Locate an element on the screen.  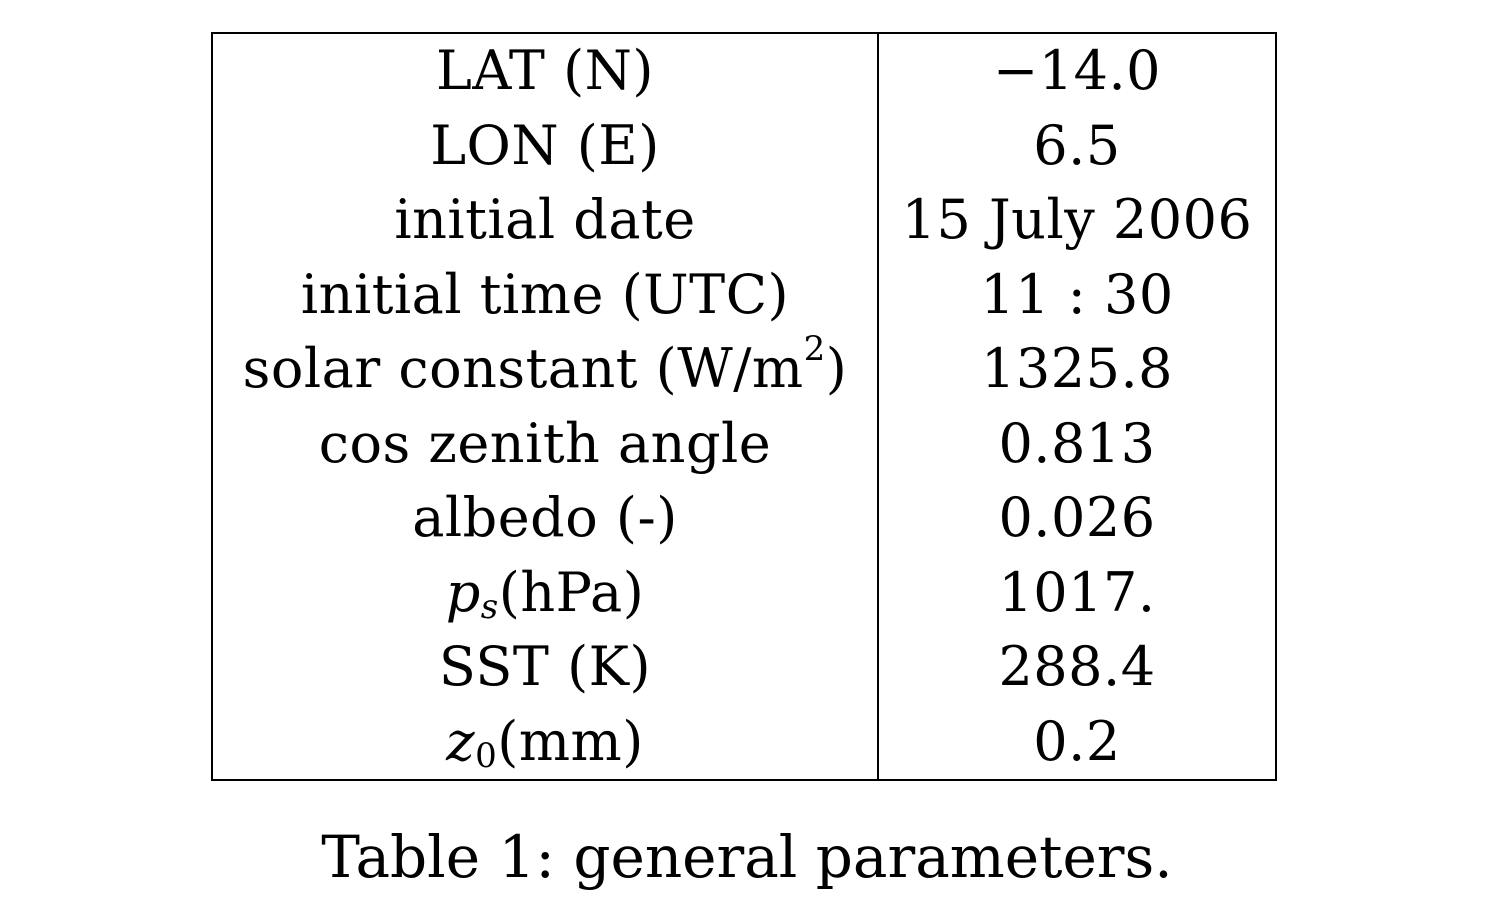
parameter-name-suffix: (hPa) is located at coordinates (571, 592).